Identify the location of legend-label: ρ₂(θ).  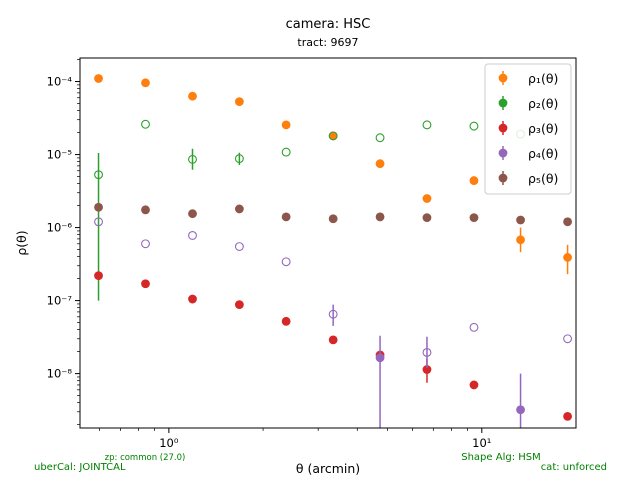
(543, 103).